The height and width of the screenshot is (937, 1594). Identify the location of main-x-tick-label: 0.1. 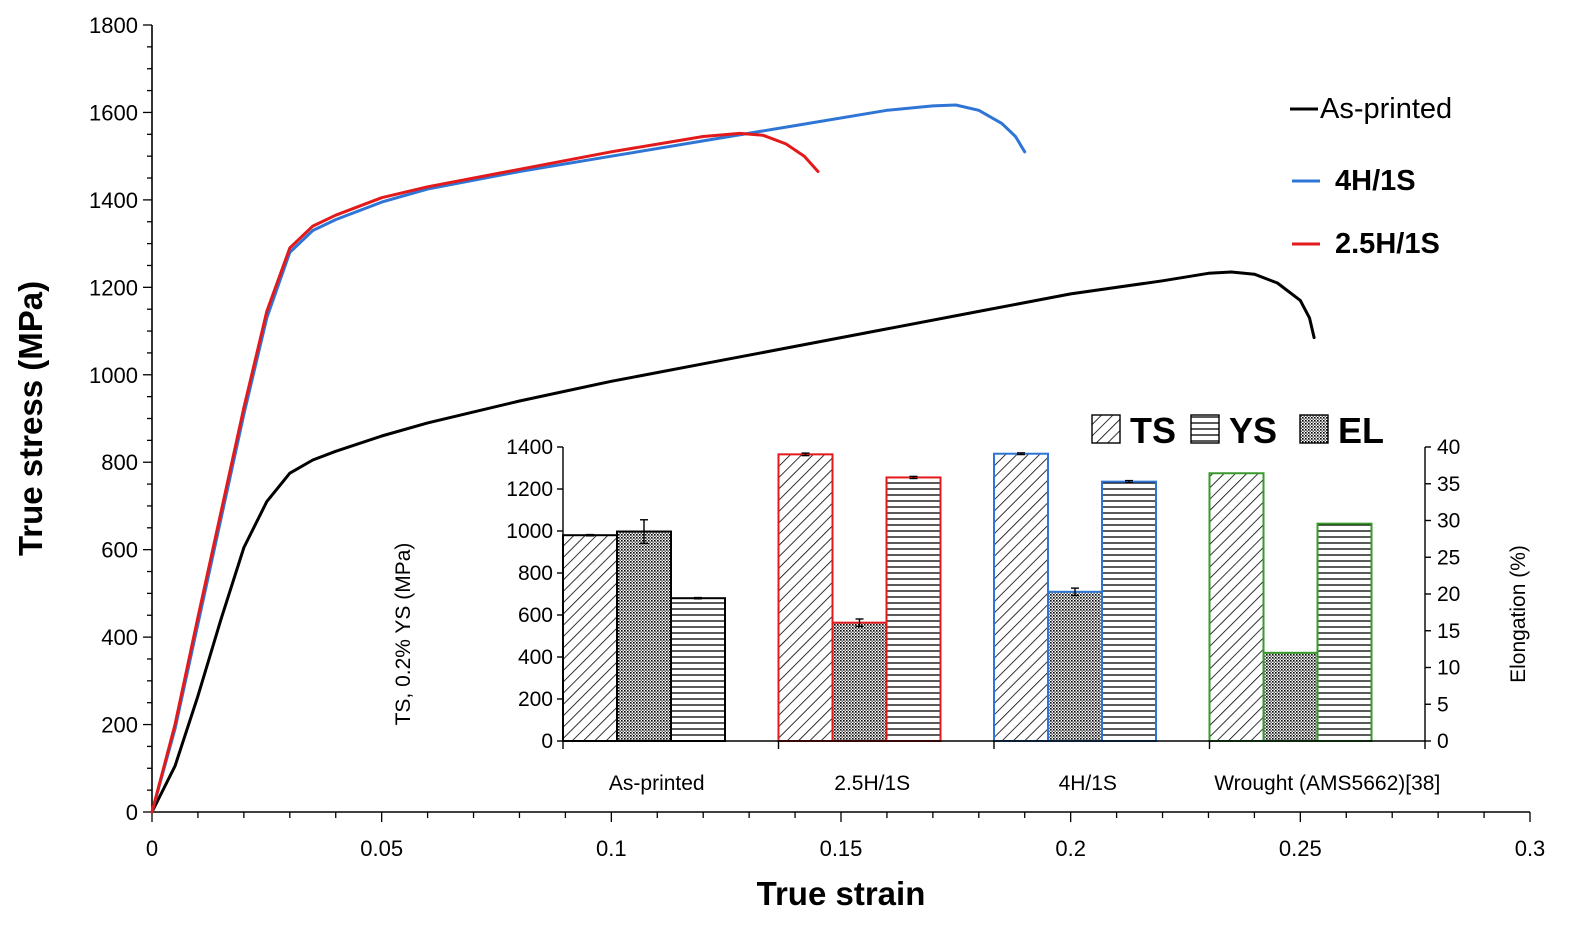
(611, 848).